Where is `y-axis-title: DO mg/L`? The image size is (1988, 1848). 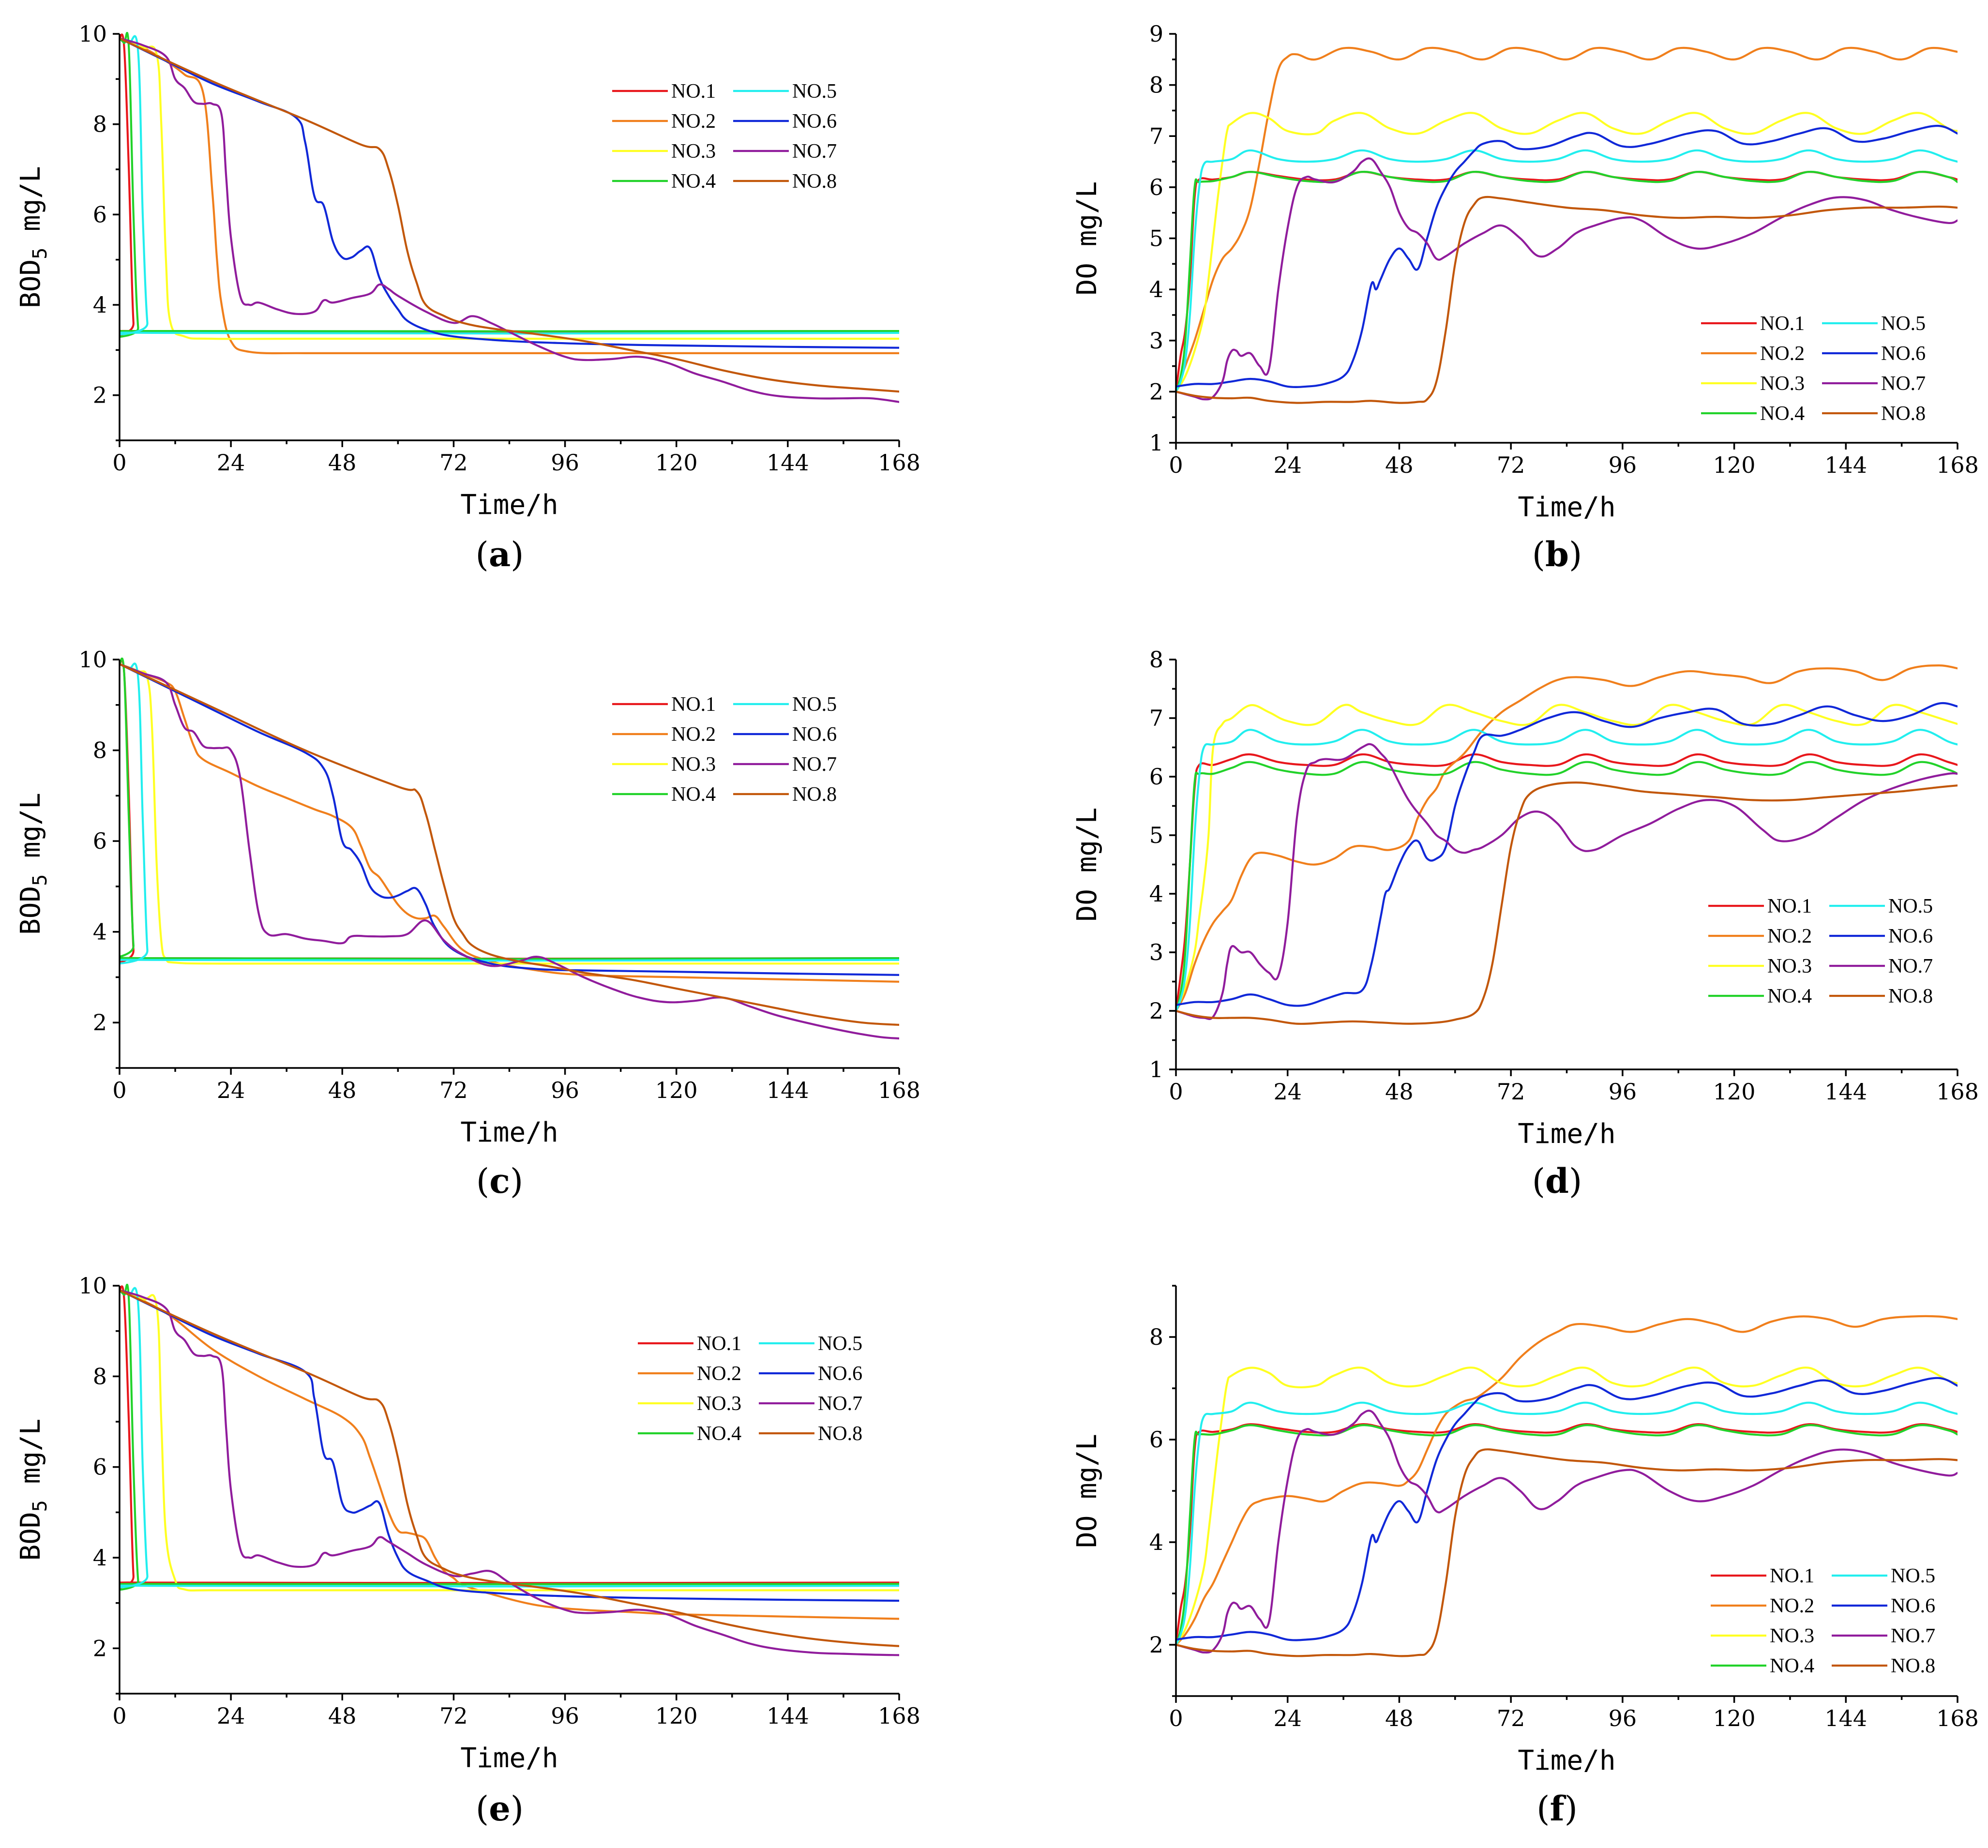
y-axis-title: DO mg/L is located at coordinates (1087, 1491).